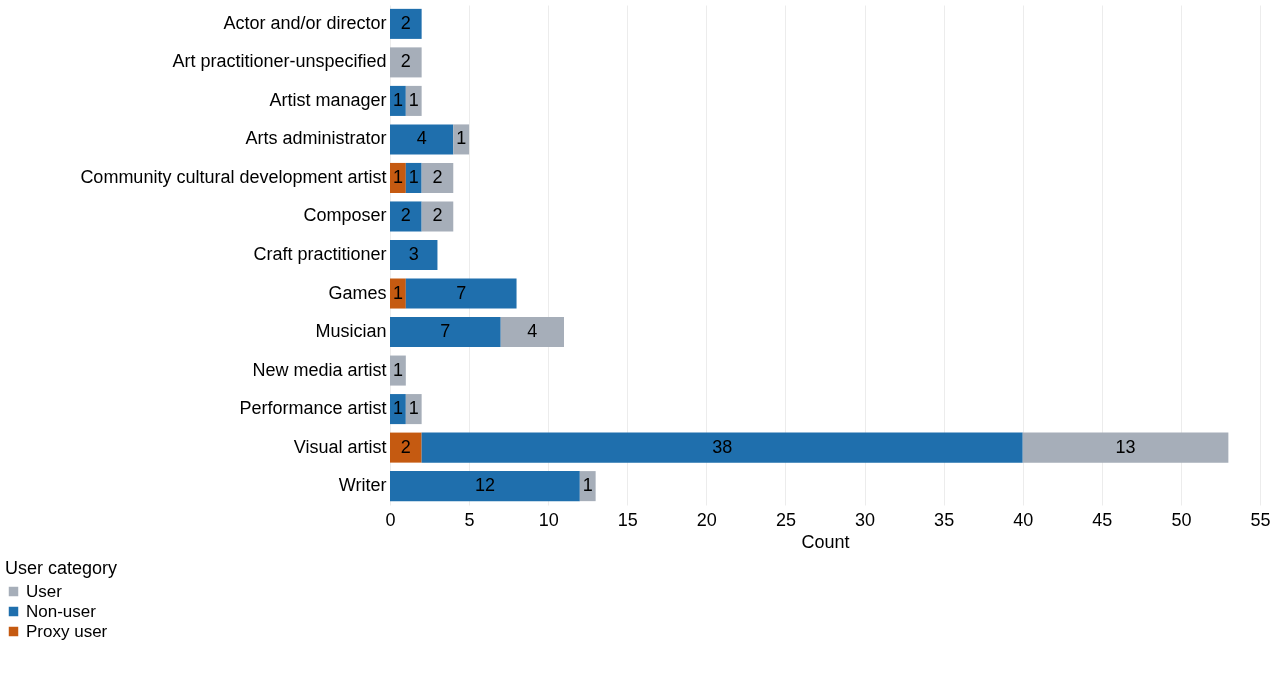 The height and width of the screenshot is (700, 1281). What do you see at coordinates (351, 331) in the screenshot?
I see `y-tick-label: Musician` at bounding box center [351, 331].